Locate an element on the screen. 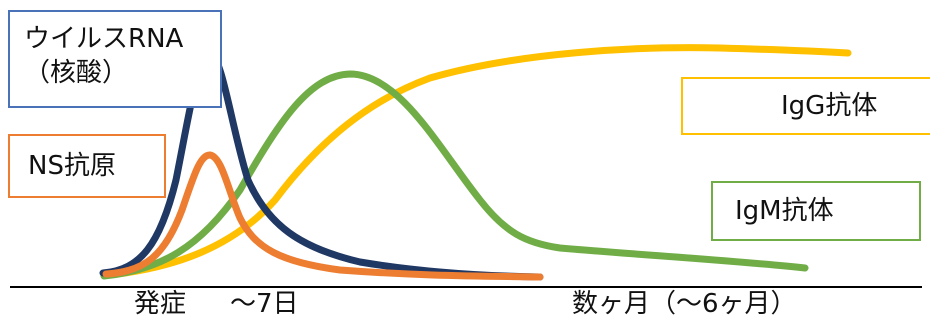 Image resolution: width=930 pixels, height=326 pixels. virus-rna-label-box: ウイルスRNA （核酸） is located at coordinates (115, 59).